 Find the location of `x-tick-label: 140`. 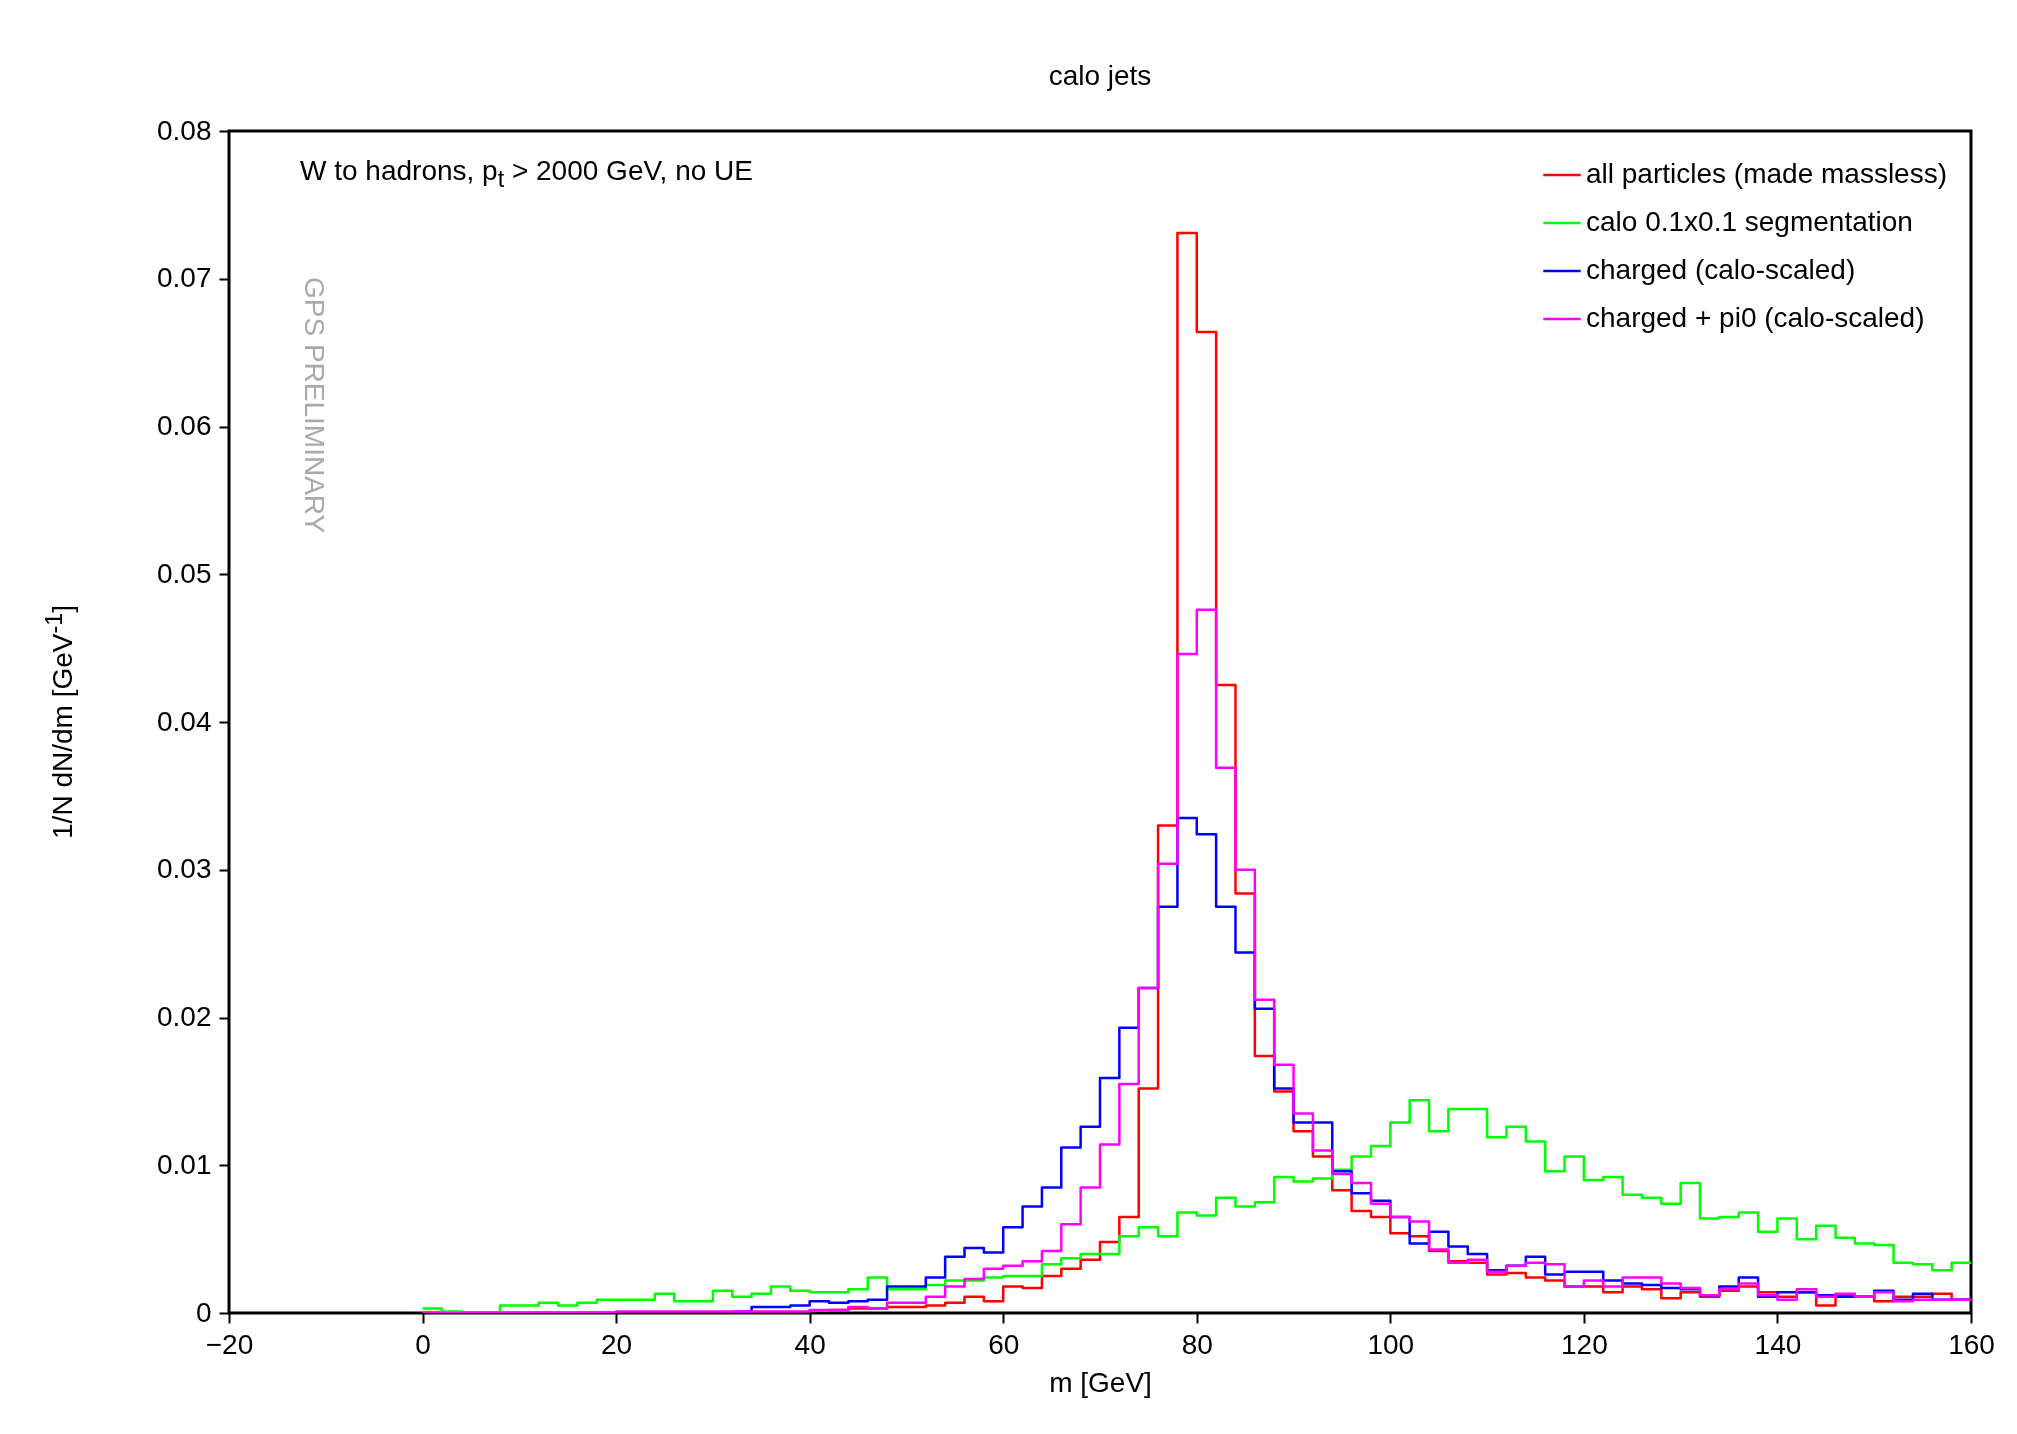

x-tick-label: 140 is located at coordinates (1778, 1344).